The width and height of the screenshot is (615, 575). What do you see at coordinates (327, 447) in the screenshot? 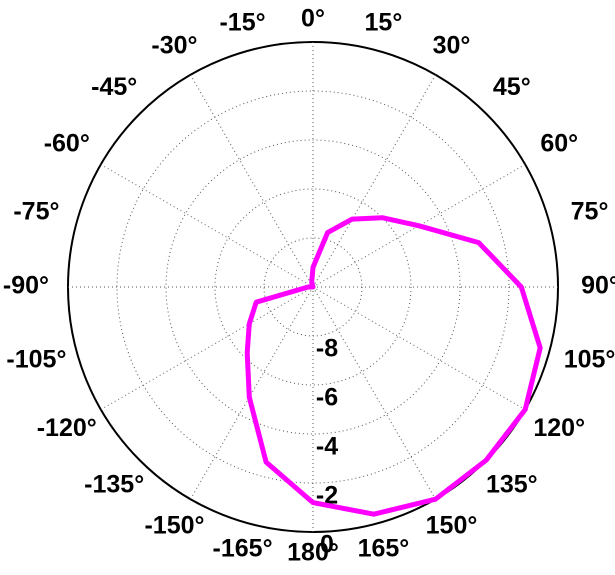
I see `r-tick-label: -4` at bounding box center [327, 447].